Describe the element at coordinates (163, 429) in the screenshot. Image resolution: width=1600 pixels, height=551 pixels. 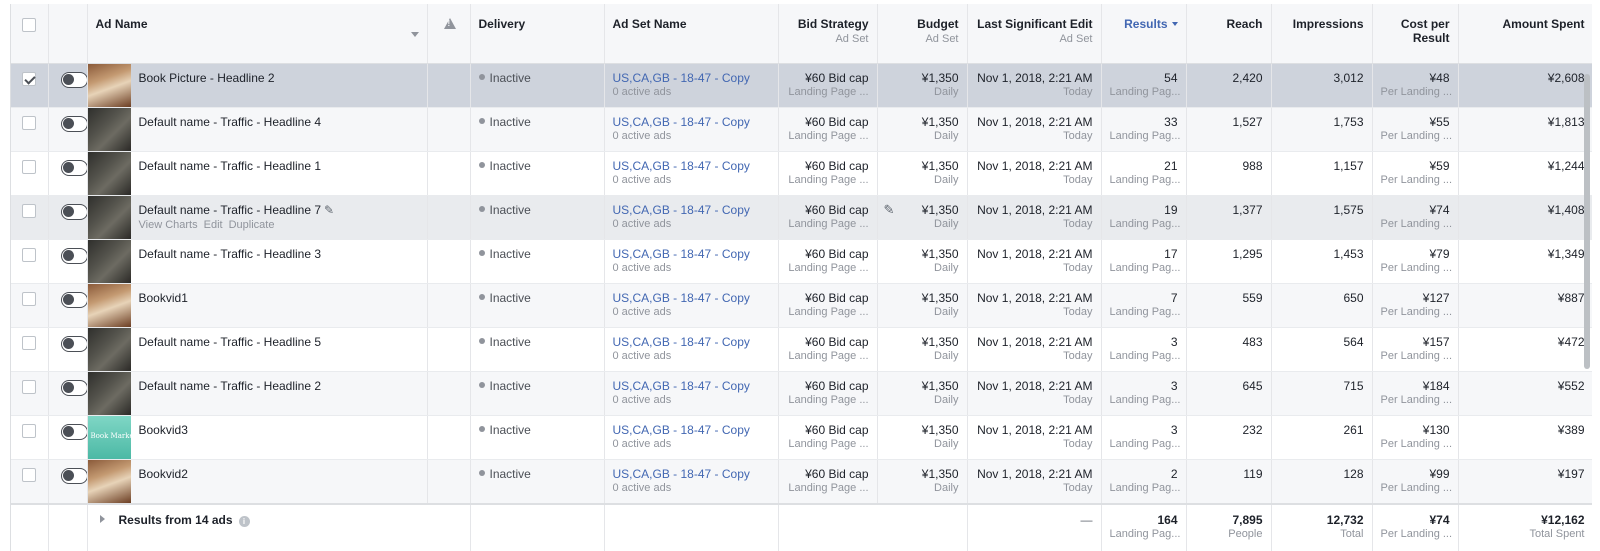
I see `ad-name-text: Bookvid3` at that location.